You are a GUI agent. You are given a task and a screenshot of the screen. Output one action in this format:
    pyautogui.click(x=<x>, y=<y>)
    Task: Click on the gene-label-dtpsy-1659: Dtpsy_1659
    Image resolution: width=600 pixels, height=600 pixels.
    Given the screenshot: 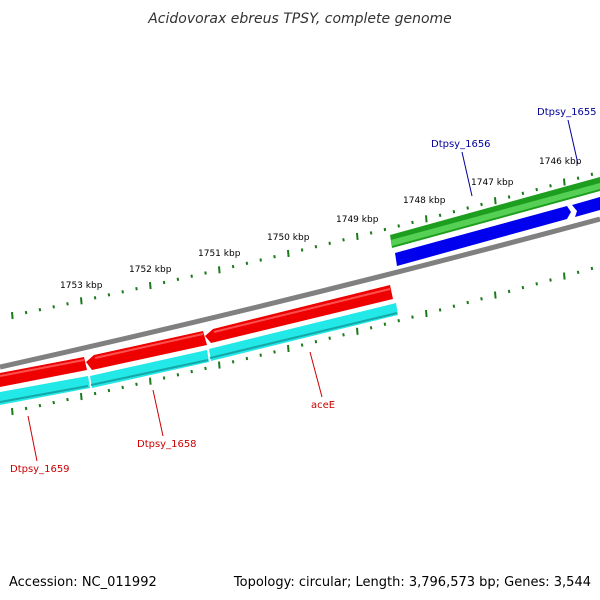 What is the action you would take?
    pyautogui.click(x=40, y=469)
    